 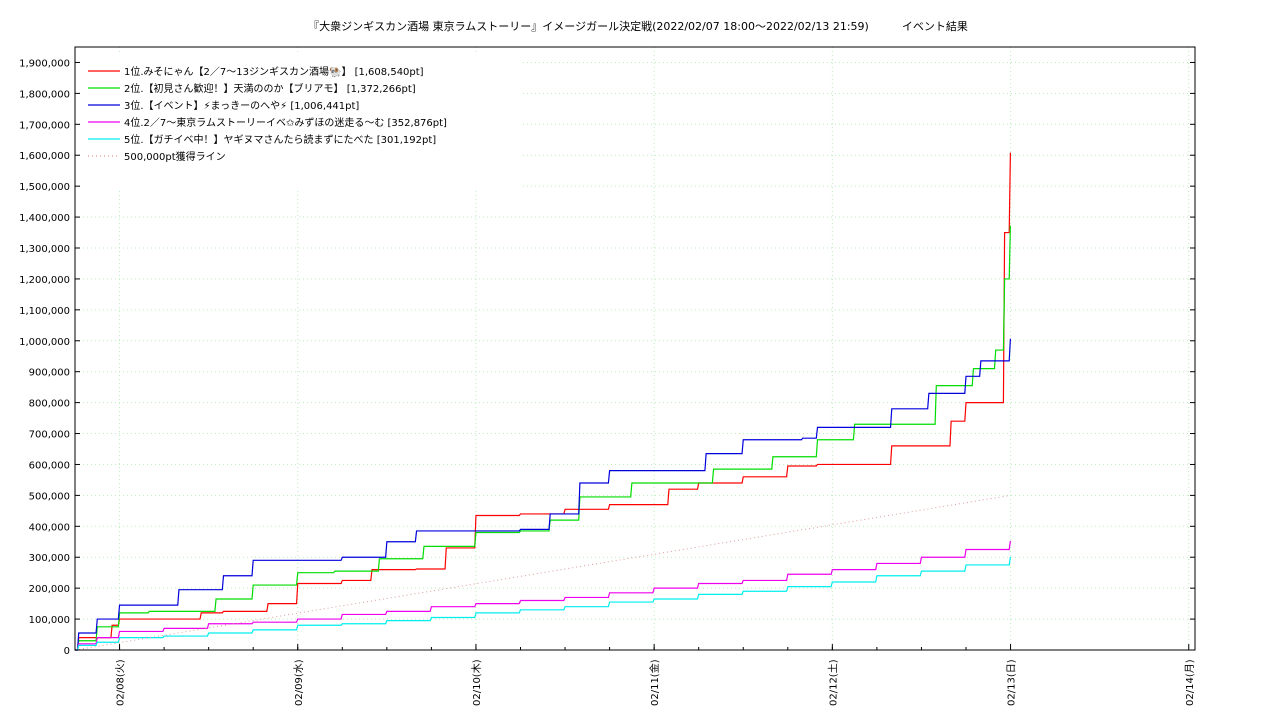 What do you see at coordinates (832, 682) in the screenshot?
I see `x-tick-label: 02/12(土)` at bounding box center [832, 682].